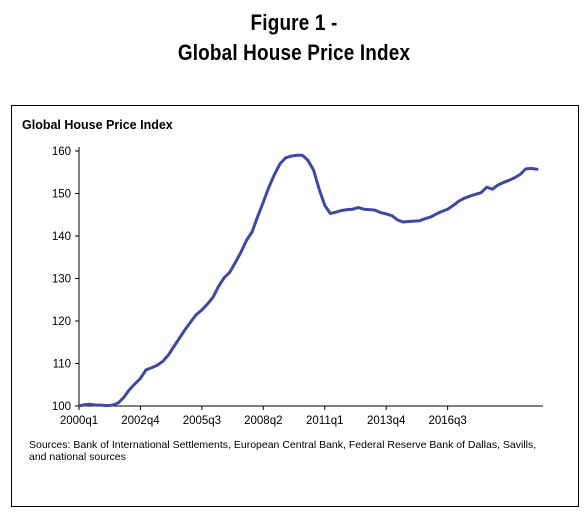 The image size is (588, 515). Describe the element at coordinates (61, 280) in the screenshot. I see `y-tick-label: 130` at that location.